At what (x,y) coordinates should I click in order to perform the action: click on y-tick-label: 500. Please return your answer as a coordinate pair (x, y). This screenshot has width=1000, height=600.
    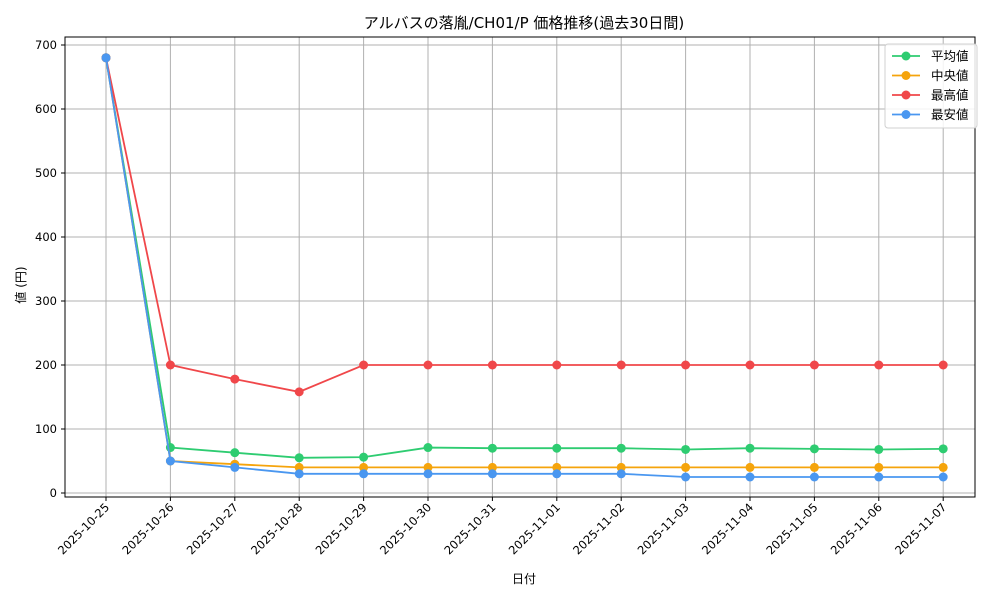
    Looking at the image, I should click on (46, 173).